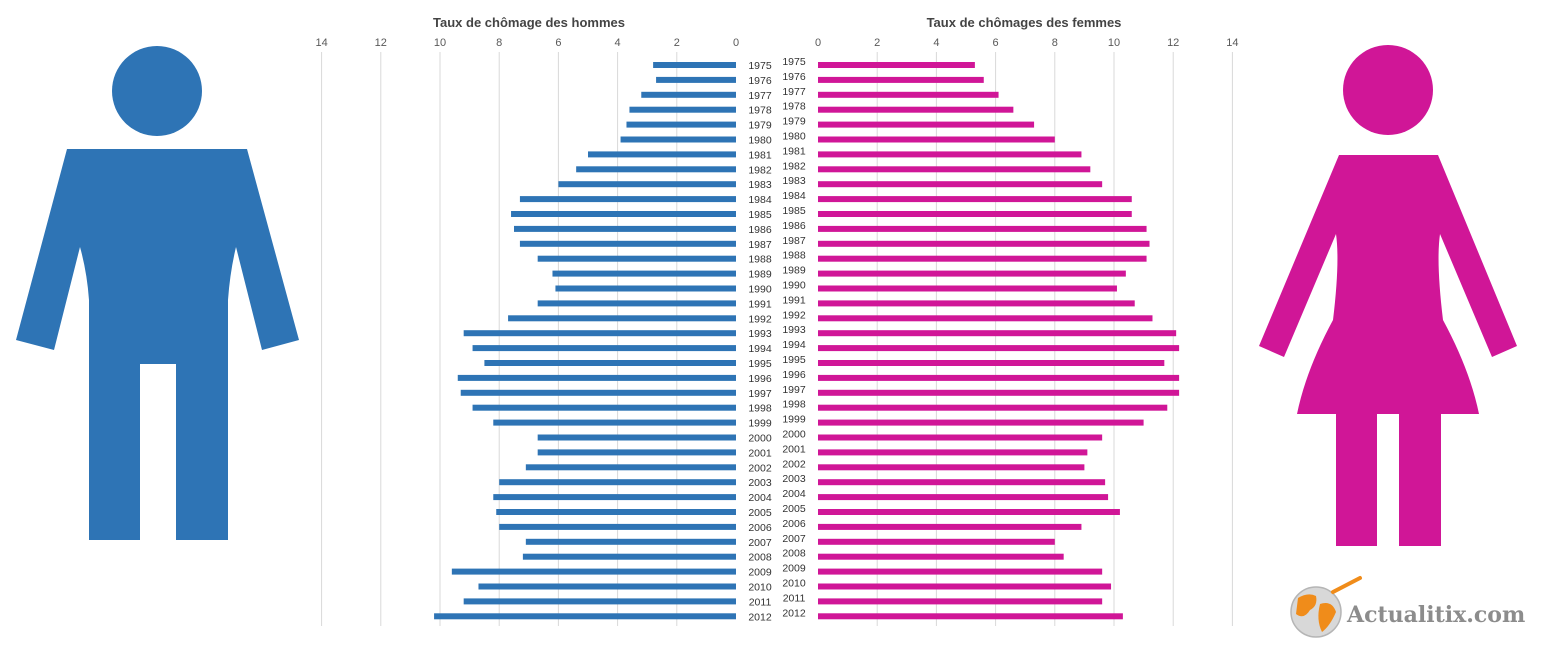  What do you see at coordinates (794, 449) in the screenshot?
I see `women-year-label: 2001` at bounding box center [794, 449].